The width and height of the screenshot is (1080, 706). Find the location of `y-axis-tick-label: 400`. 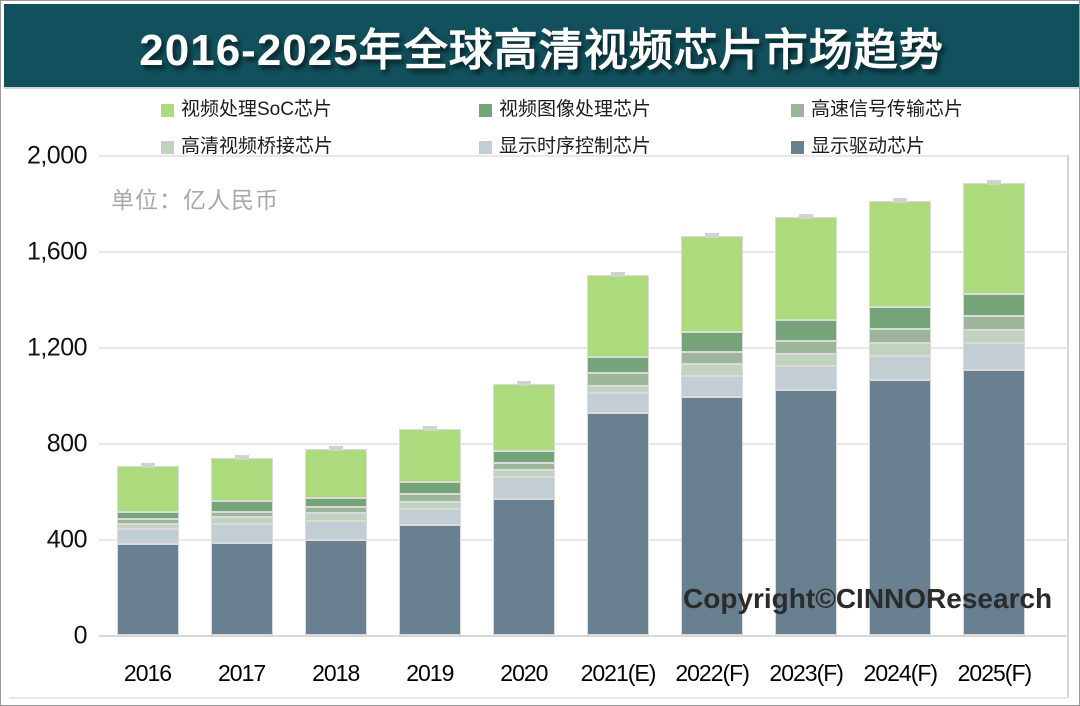

y-axis-tick-label: 400 is located at coordinates (67, 539).